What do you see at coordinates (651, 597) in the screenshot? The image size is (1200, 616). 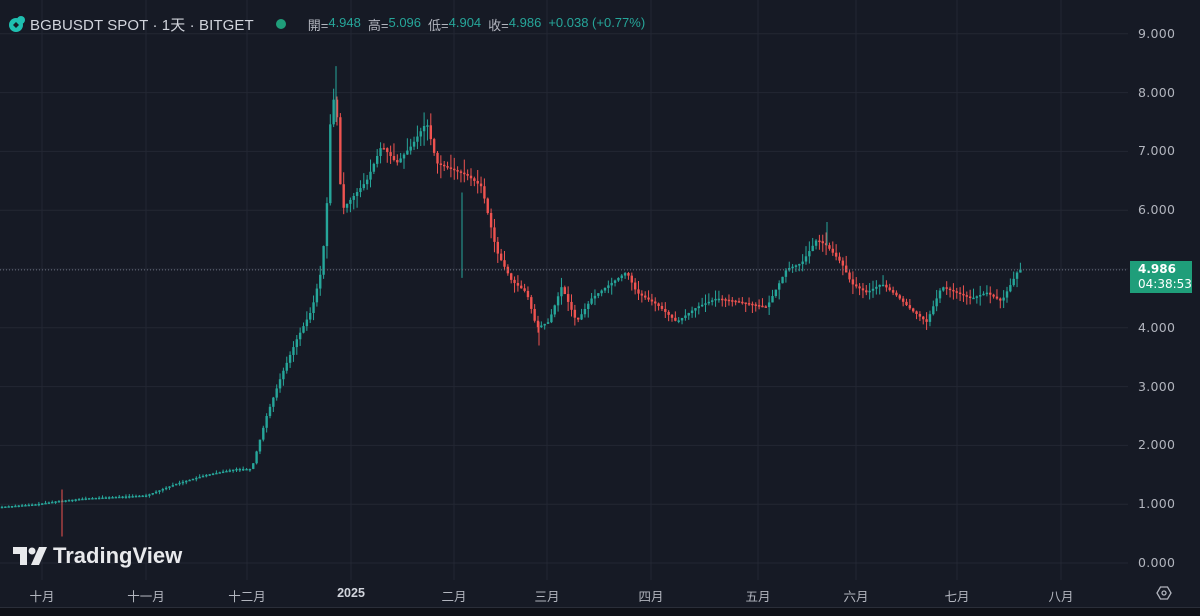 I see `time-axis-label: 四月` at bounding box center [651, 597].